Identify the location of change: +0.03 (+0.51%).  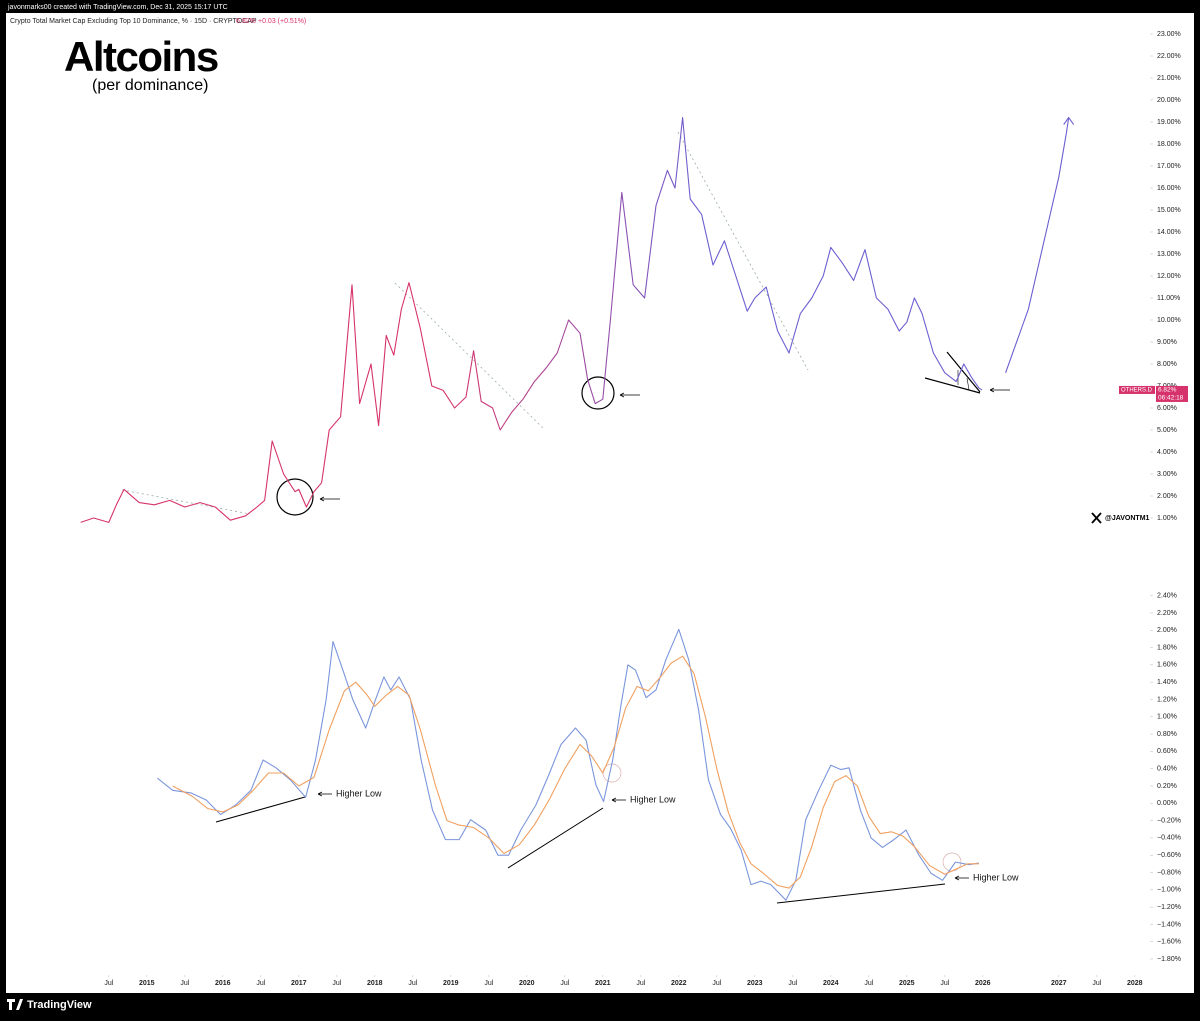
(282, 21).